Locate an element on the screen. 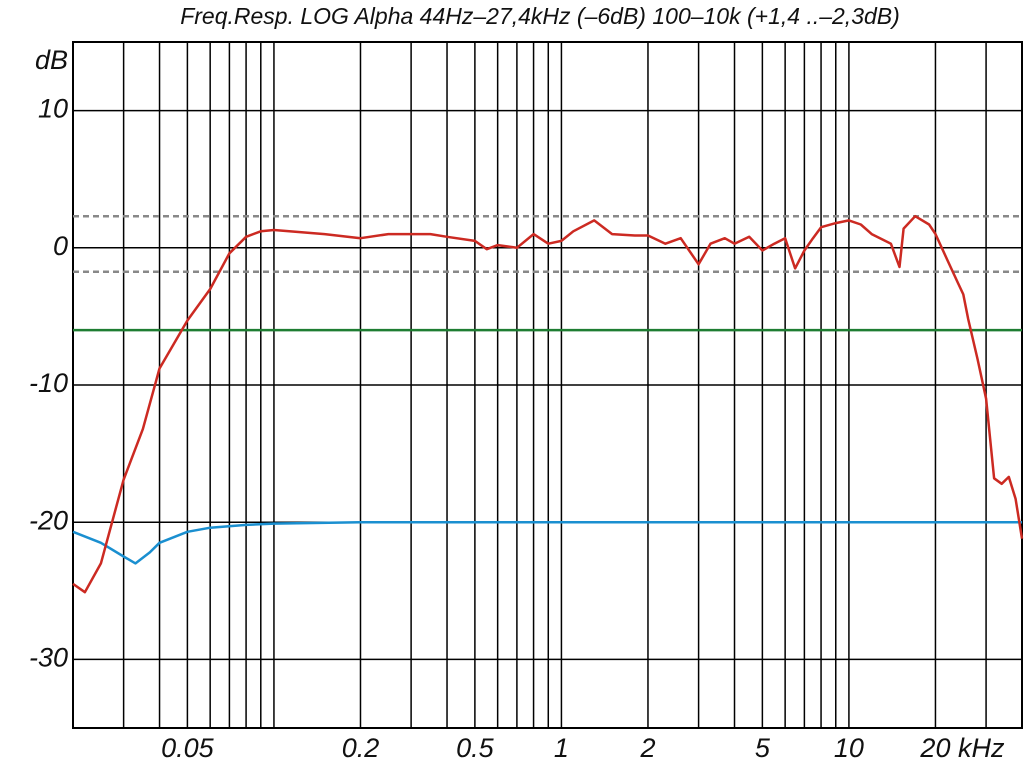 This screenshot has height=764, width=1024. x-tick-label: 0.05 is located at coordinates (188, 748).